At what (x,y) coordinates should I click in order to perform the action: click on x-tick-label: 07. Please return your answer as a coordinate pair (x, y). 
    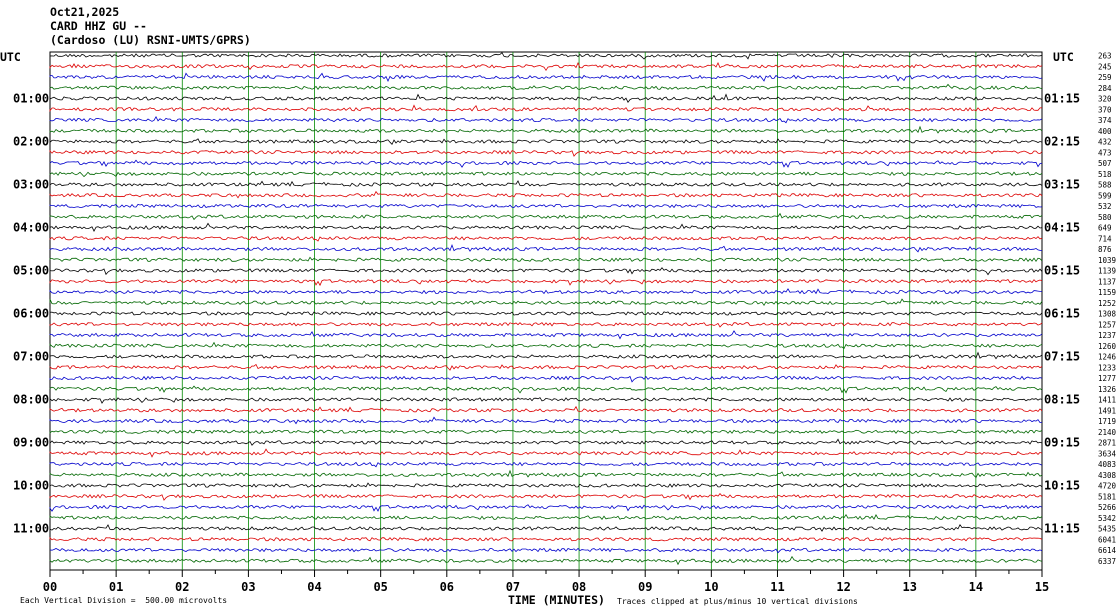
    Looking at the image, I should click on (513, 587).